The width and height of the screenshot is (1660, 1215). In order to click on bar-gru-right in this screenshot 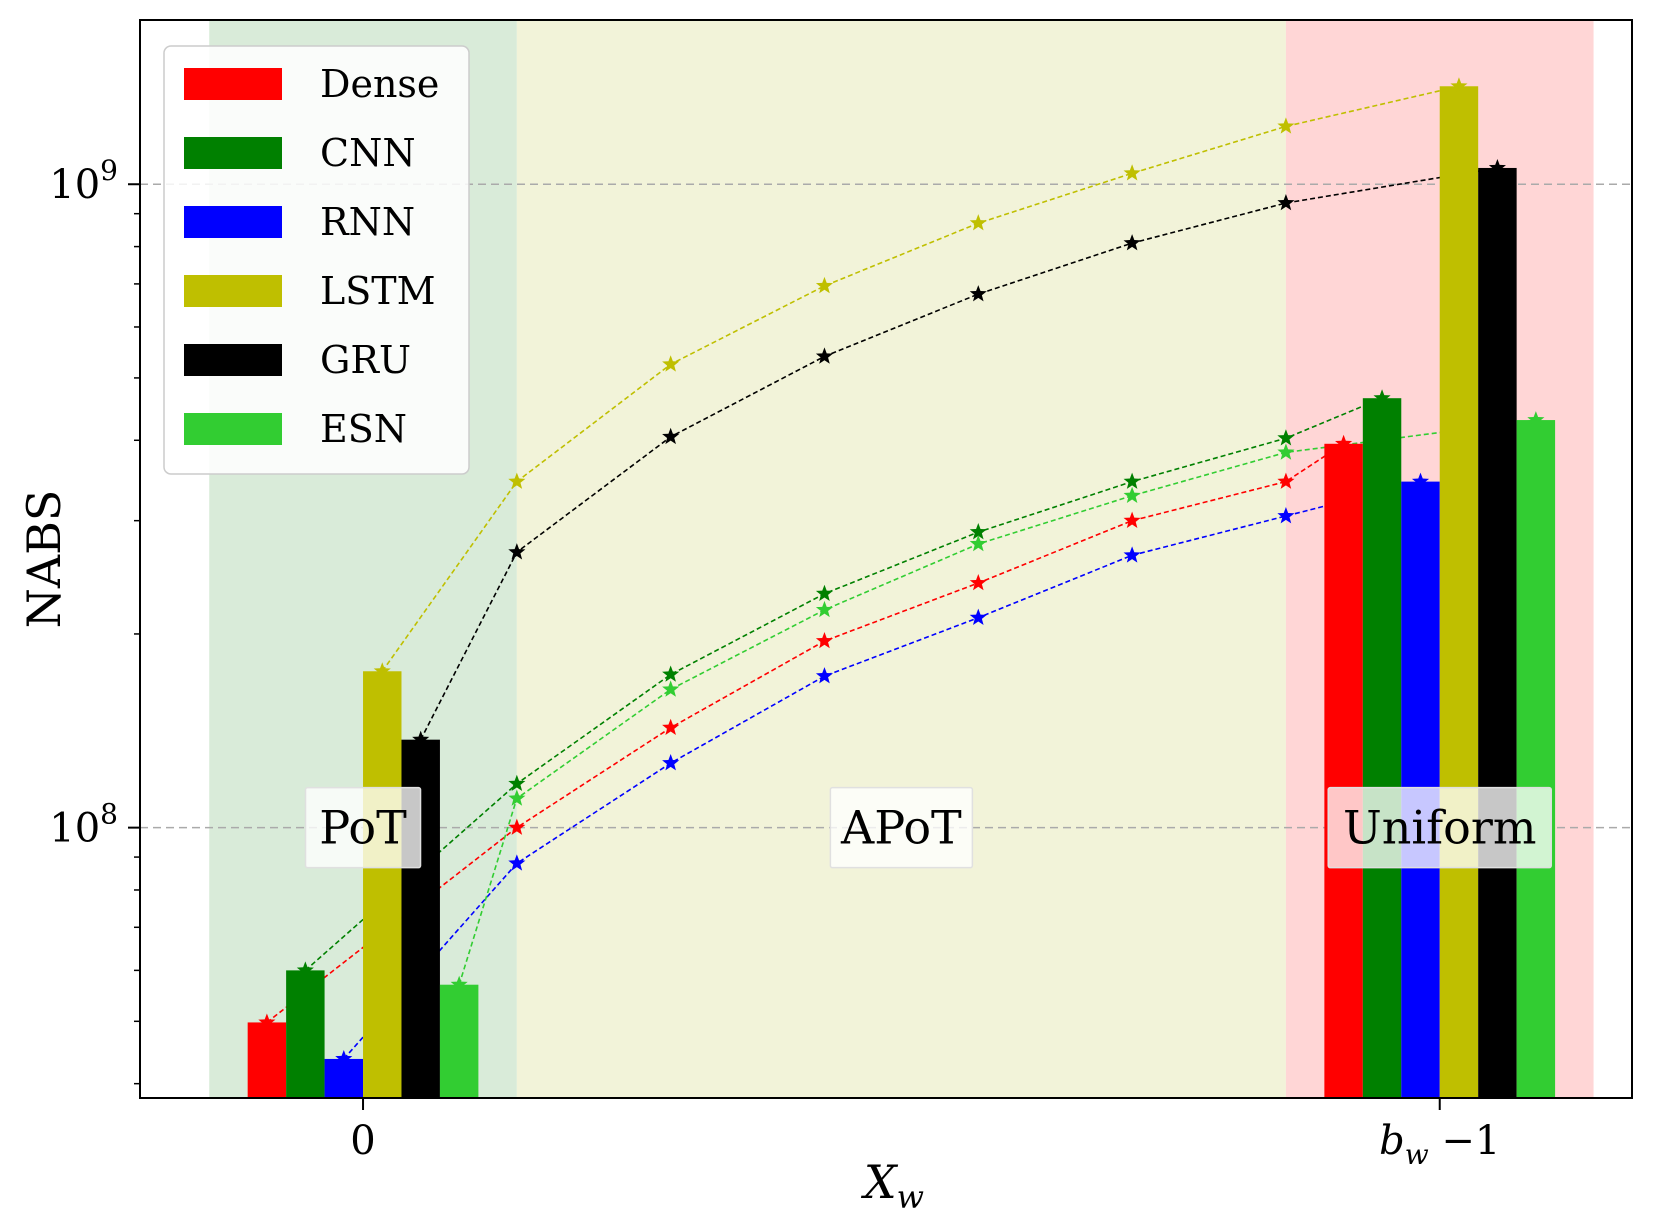, I will do `click(1497, 632)`.